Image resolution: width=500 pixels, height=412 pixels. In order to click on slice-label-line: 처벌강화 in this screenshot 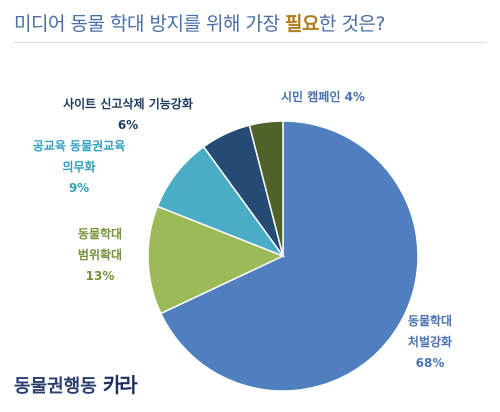, I will do `click(430, 341)`.